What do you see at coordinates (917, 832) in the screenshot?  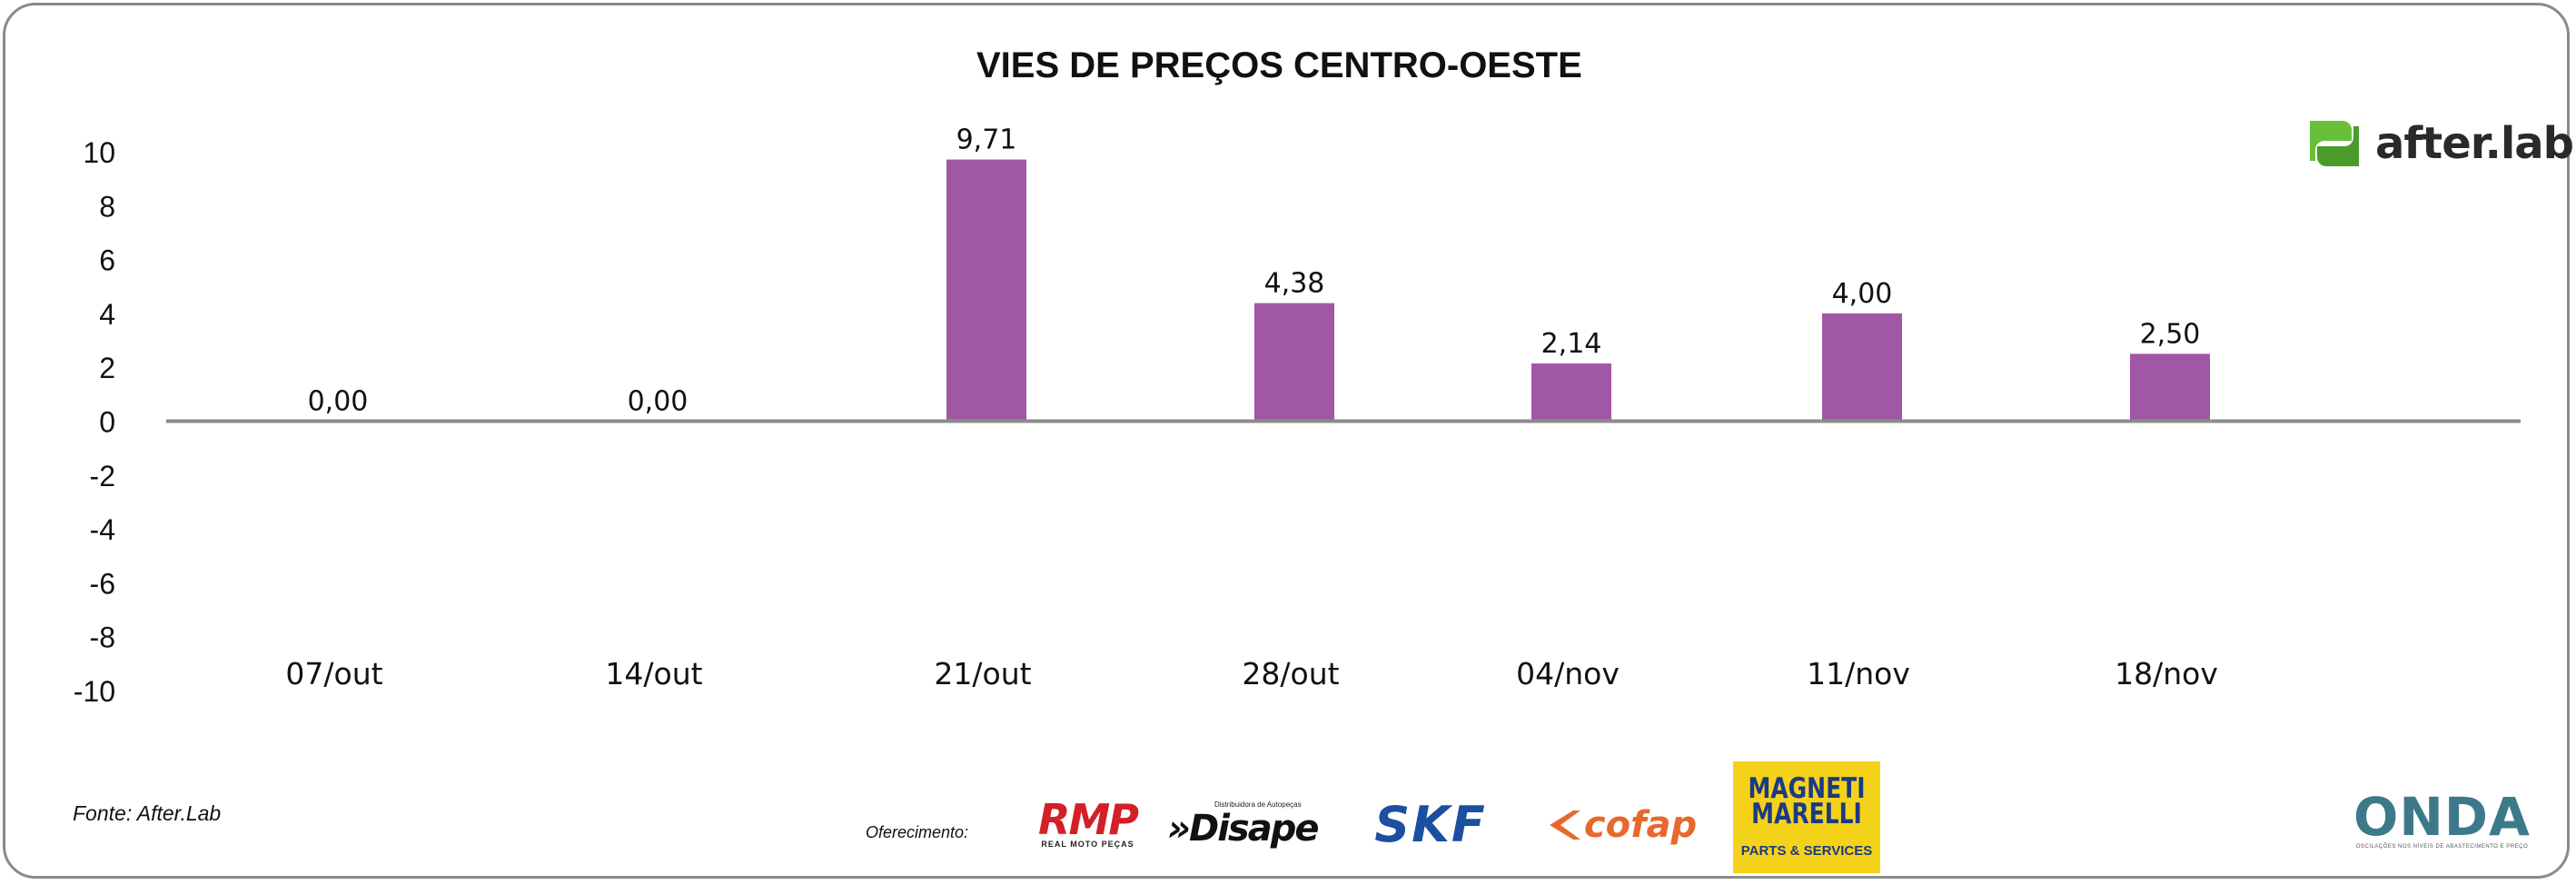 I see `sponsor-label: Oferecimento:` at bounding box center [917, 832].